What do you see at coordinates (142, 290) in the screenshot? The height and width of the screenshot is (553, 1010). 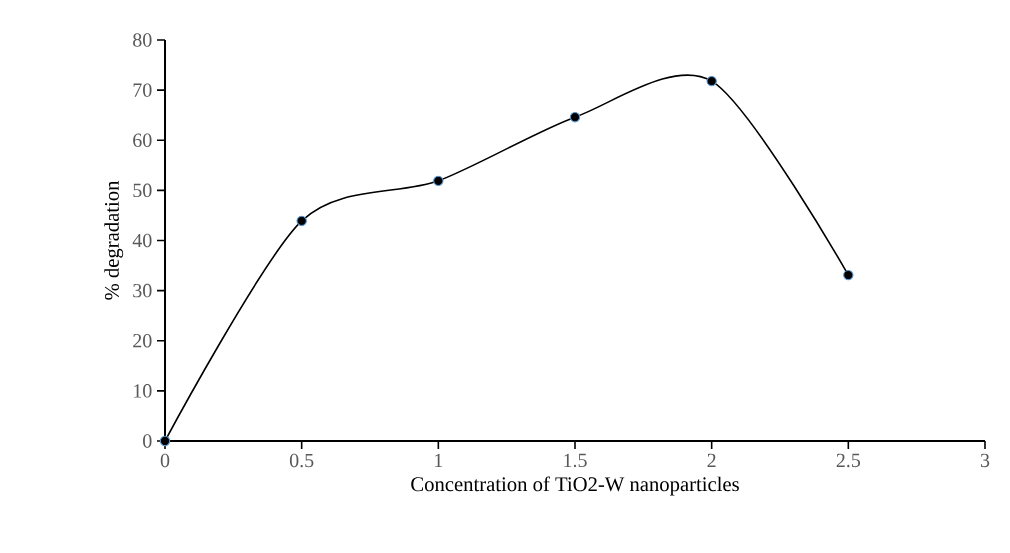 I see `y-tick-label: 30` at bounding box center [142, 290].